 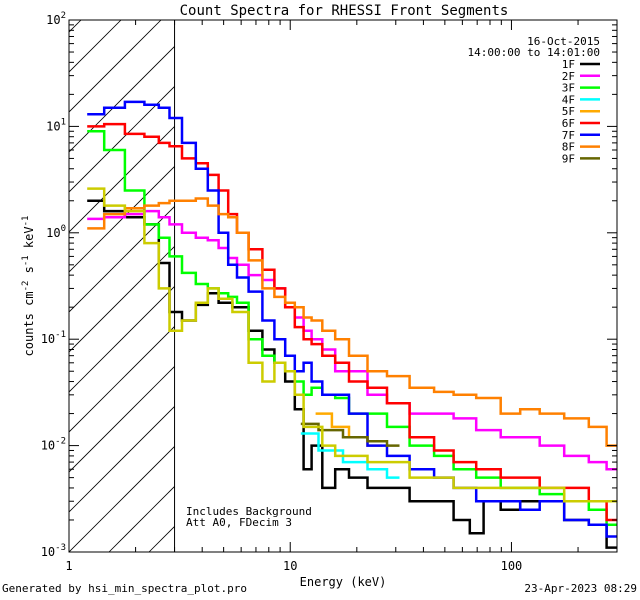 What do you see at coordinates (56, 125) in the screenshot?
I see `y-tick-label: 10¹` at bounding box center [56, 125].